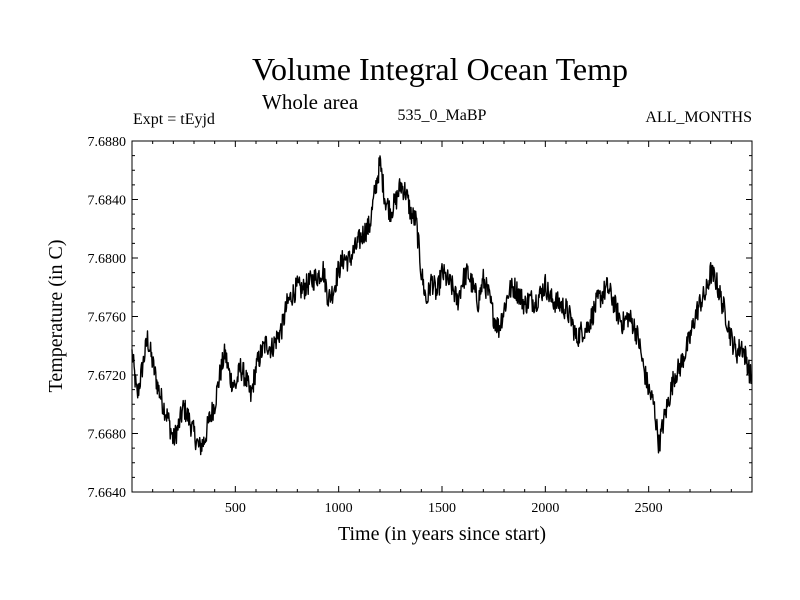 The image size is (800, 600). I want to click on y-tick-label: 7.6640, so click(107, 493).